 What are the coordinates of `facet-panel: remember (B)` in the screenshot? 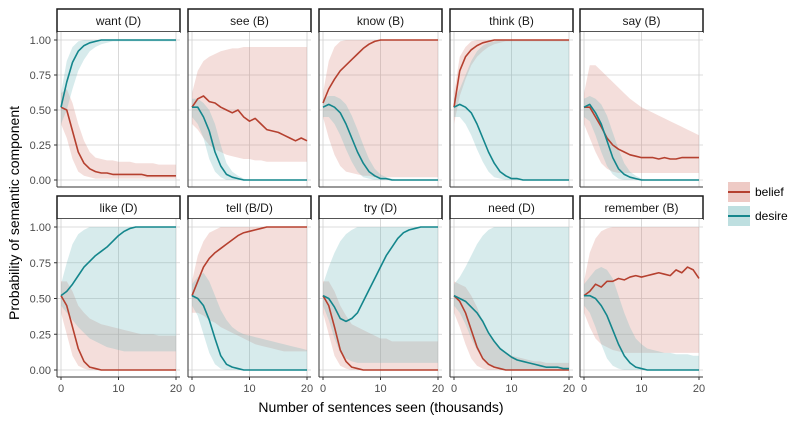 It's located at (641, 286).